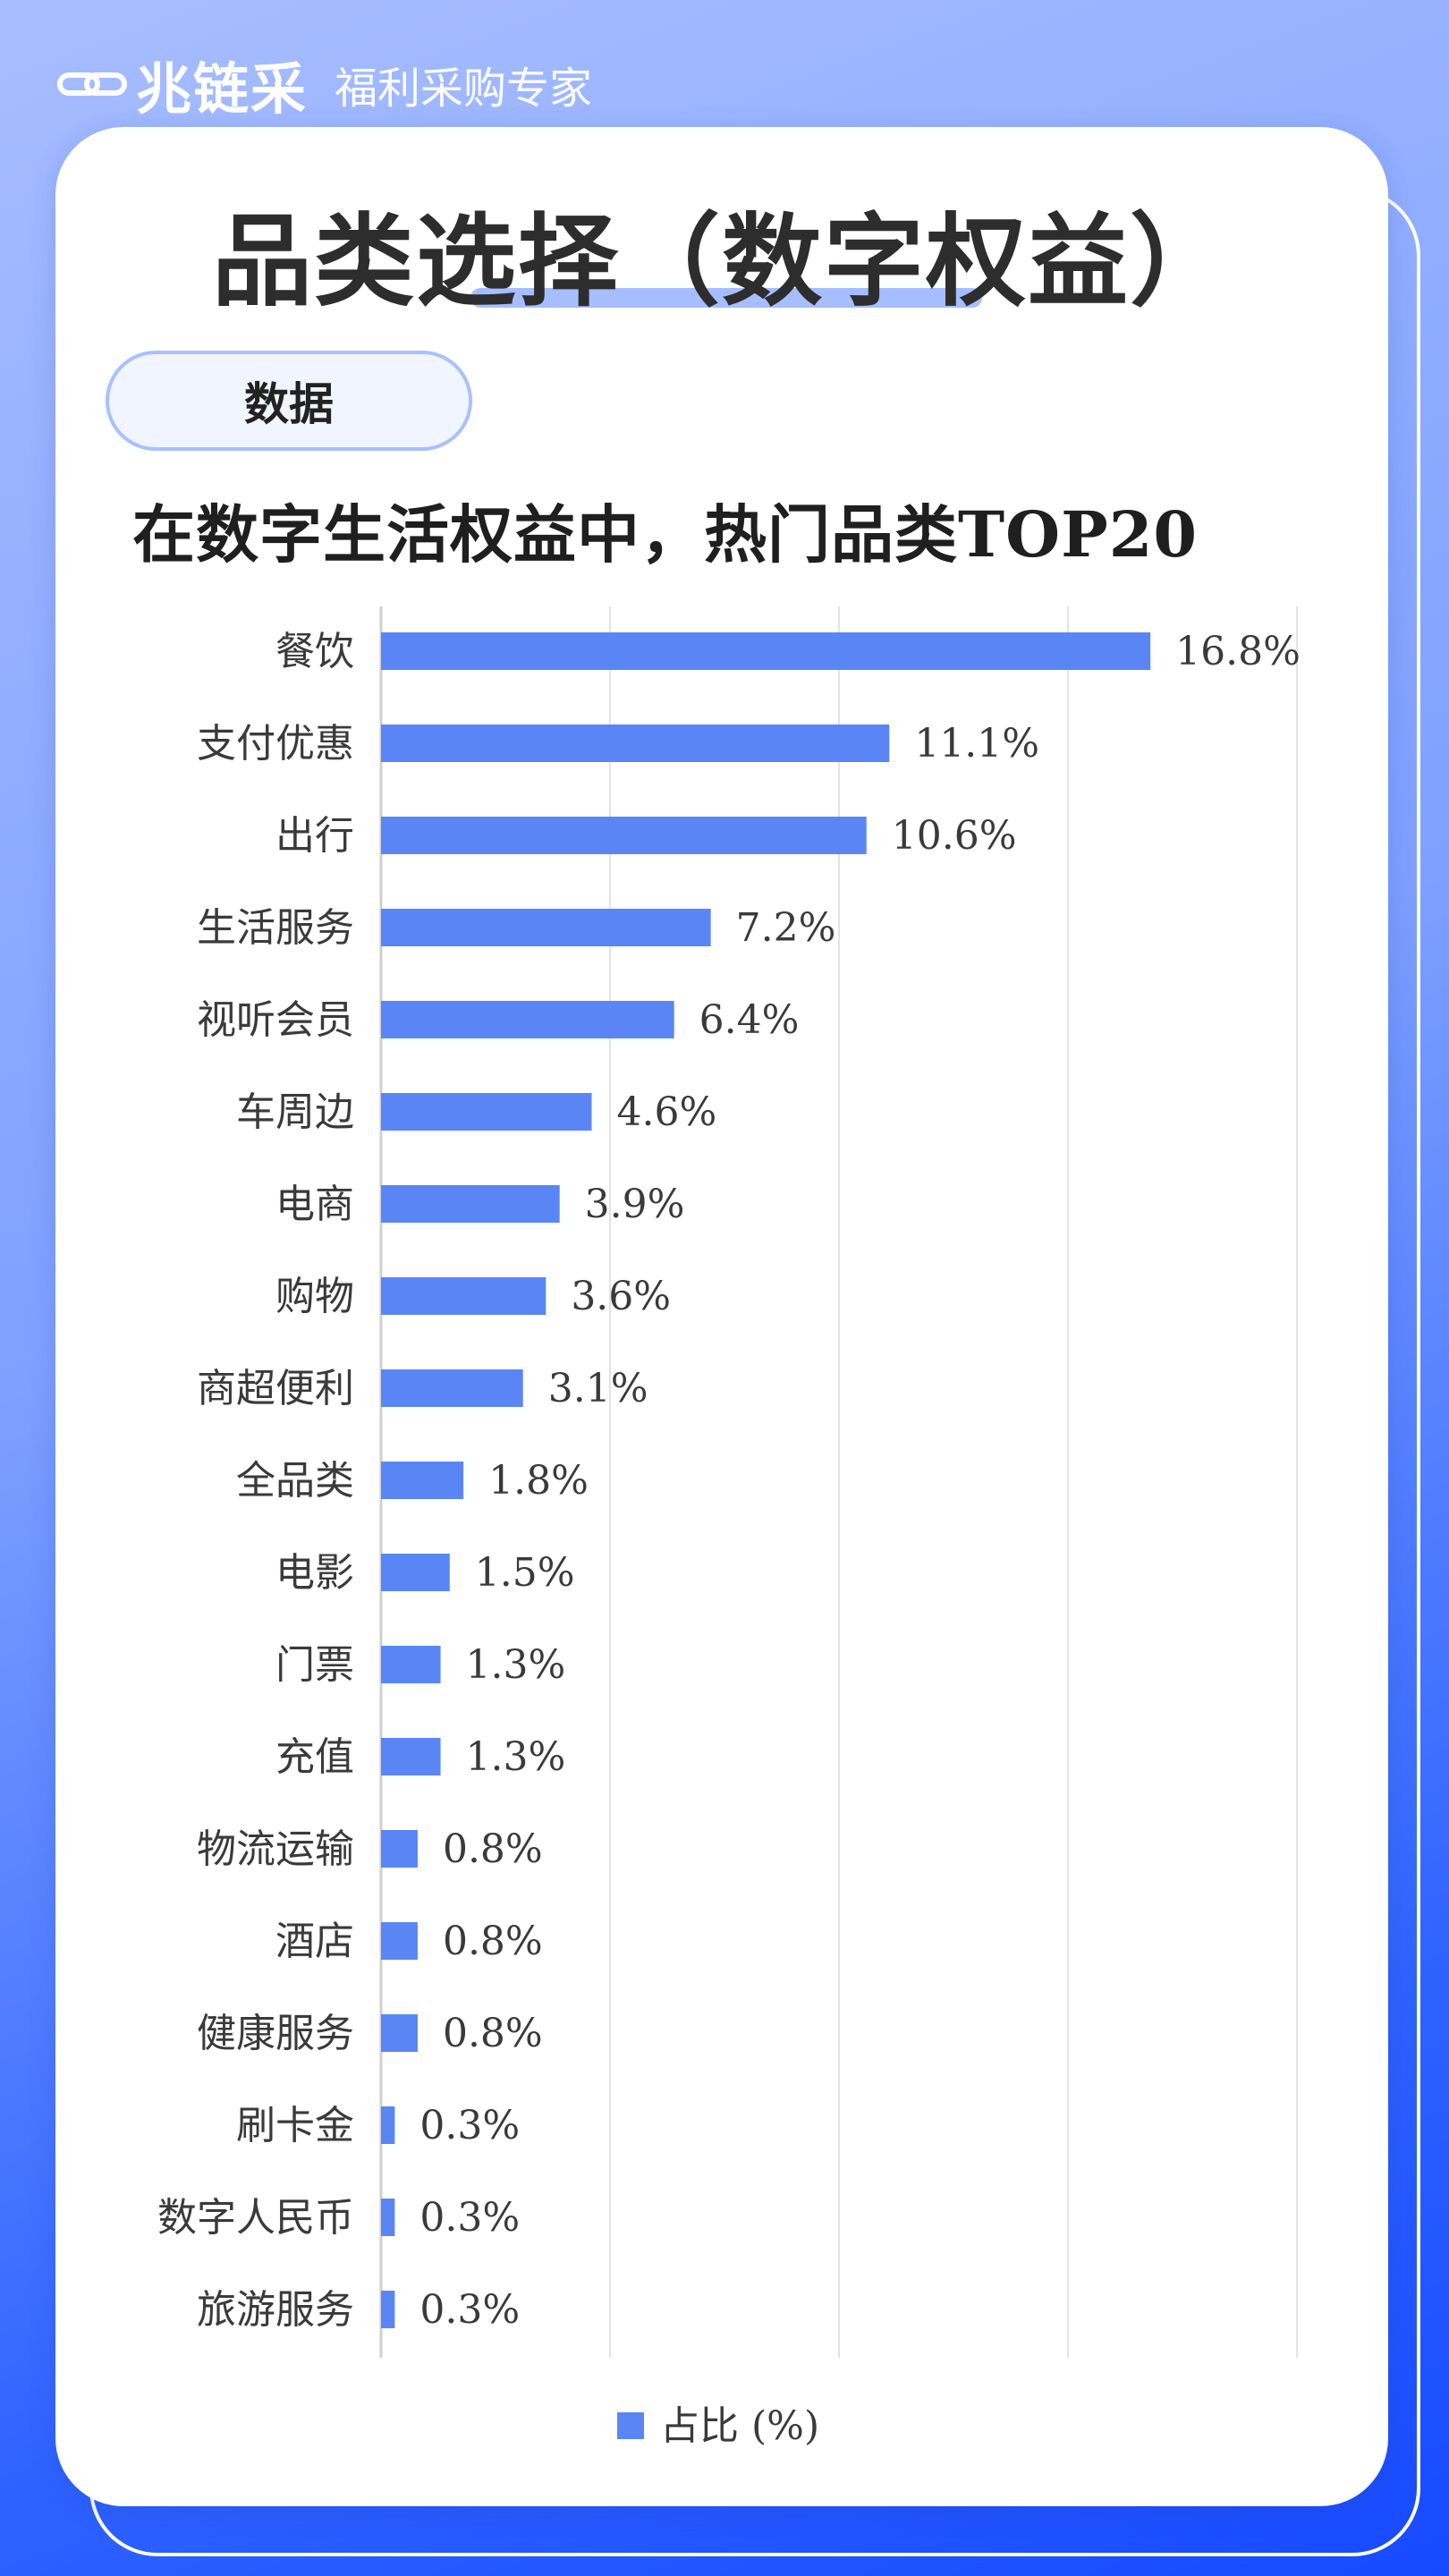  What do you see at coordinates (314, 651) in the screenshot?
I see `category-label: 餐饮` at bounding box center [314, 651].